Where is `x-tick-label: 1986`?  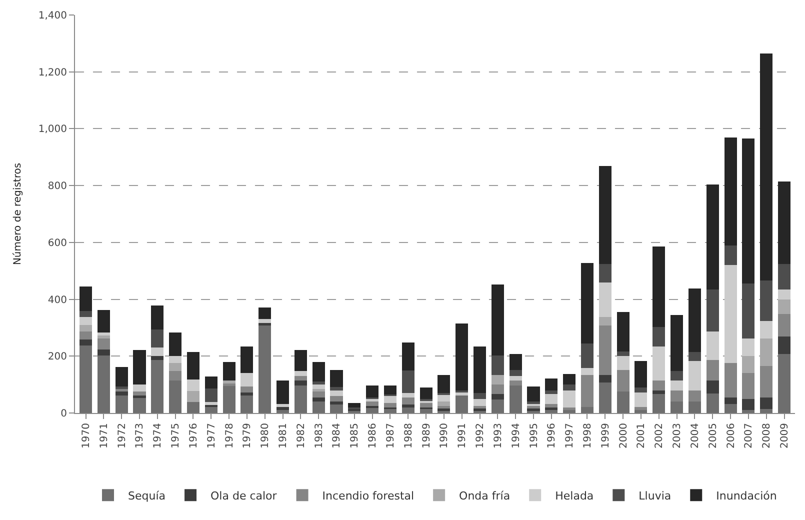 x-tick-label: 1986 is located at coordinates (373, 435).